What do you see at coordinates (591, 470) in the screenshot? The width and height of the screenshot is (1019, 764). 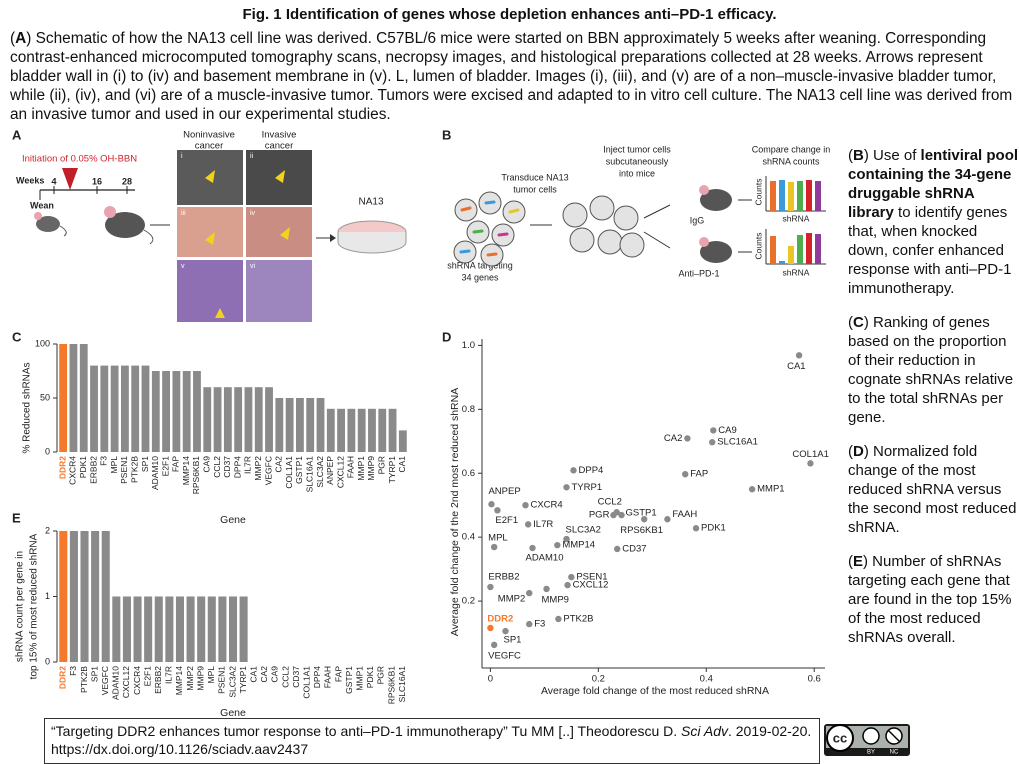 I see `point-label: DPP4` at bounding box center [591, 470].